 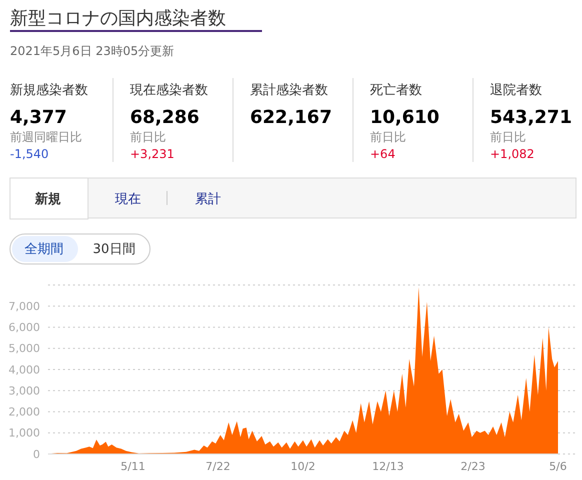 What do you see at coordinates (24, 412) in the screenshot?
I see `y-tick-label: 2,000` at bounding box center [24, 412].